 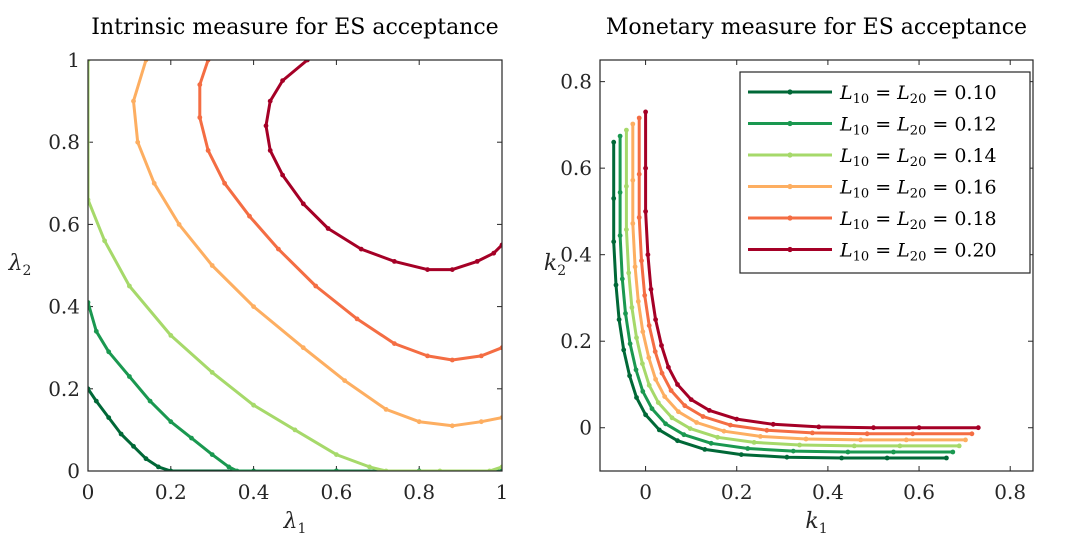 What do you see at coordinates (918, 252) in the screenshot?
I see `legend-entry: L10 = L20 = 0.20` at bounding box center [918, 252].